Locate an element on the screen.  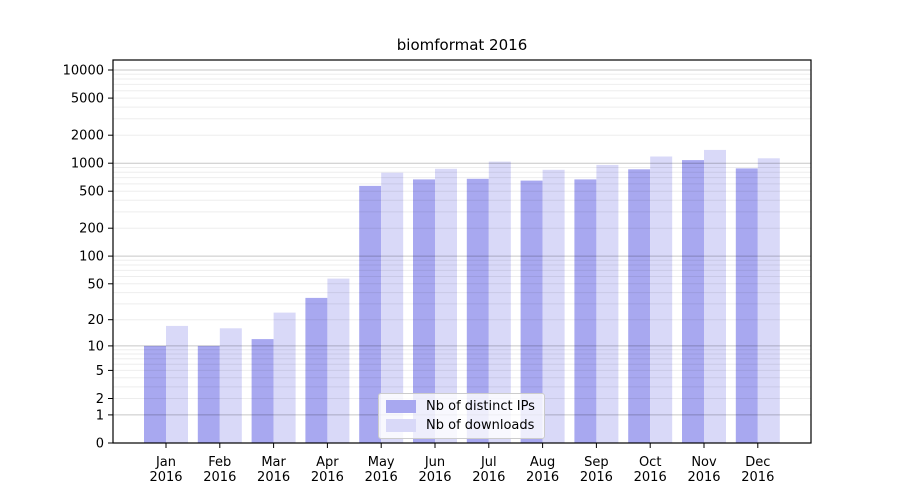
y-tick-label: 5000 is located at coordinates (87, 99).